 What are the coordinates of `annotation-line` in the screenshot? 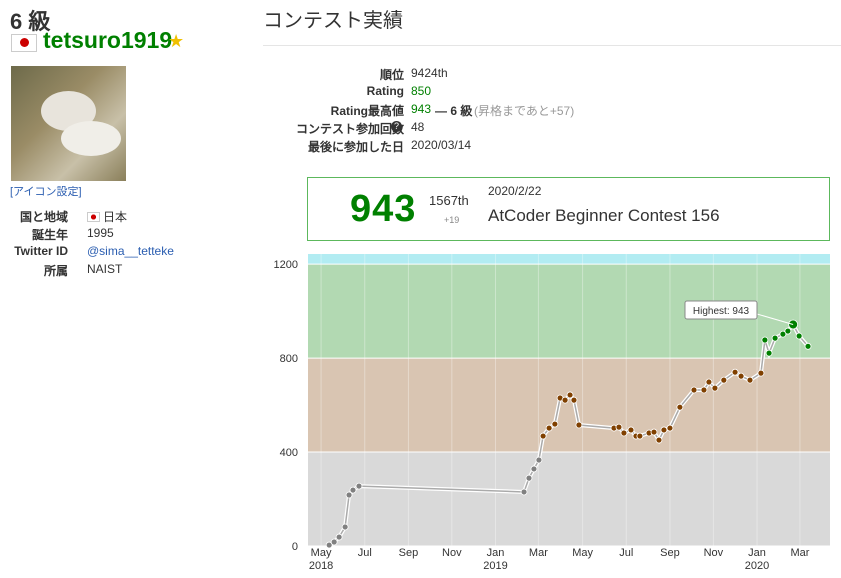 It's located at (775, 319).